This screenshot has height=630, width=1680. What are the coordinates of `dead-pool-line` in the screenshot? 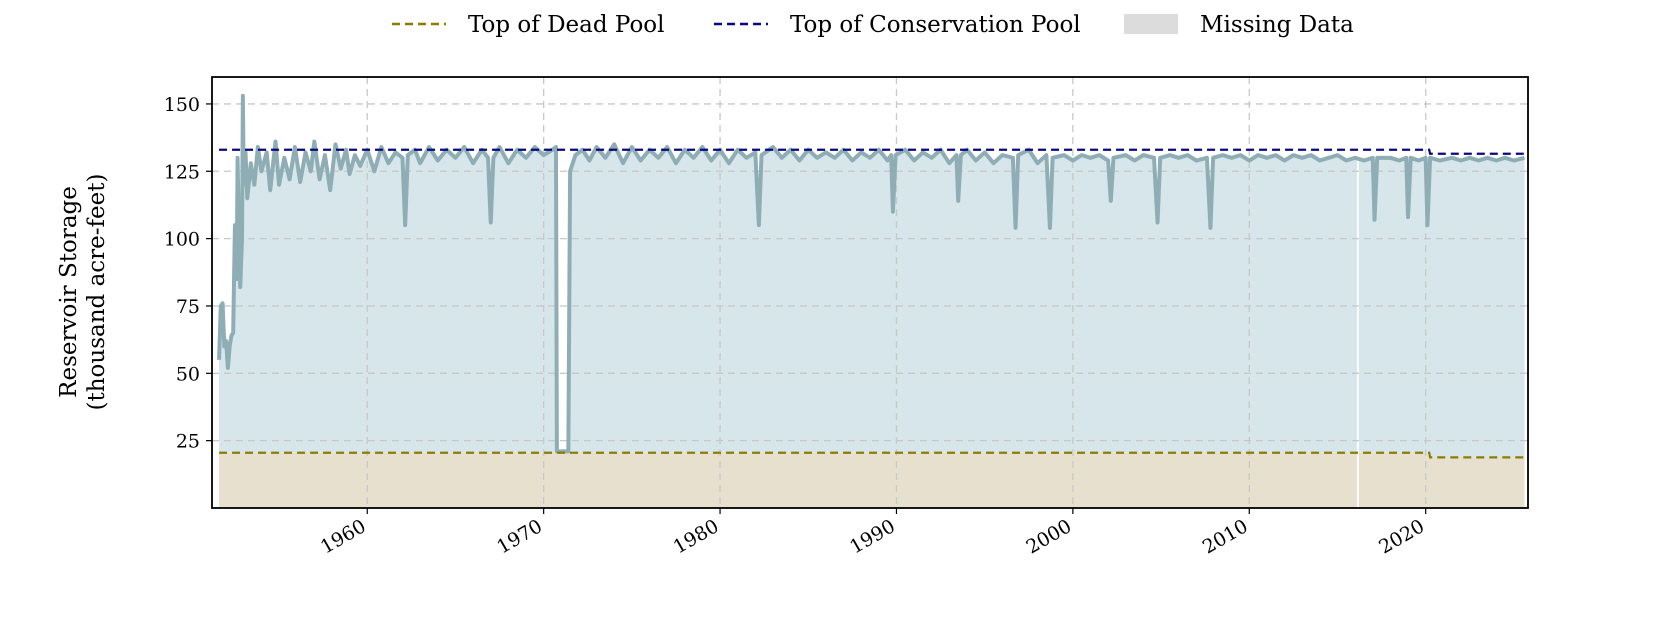 It's located at (872, 455).